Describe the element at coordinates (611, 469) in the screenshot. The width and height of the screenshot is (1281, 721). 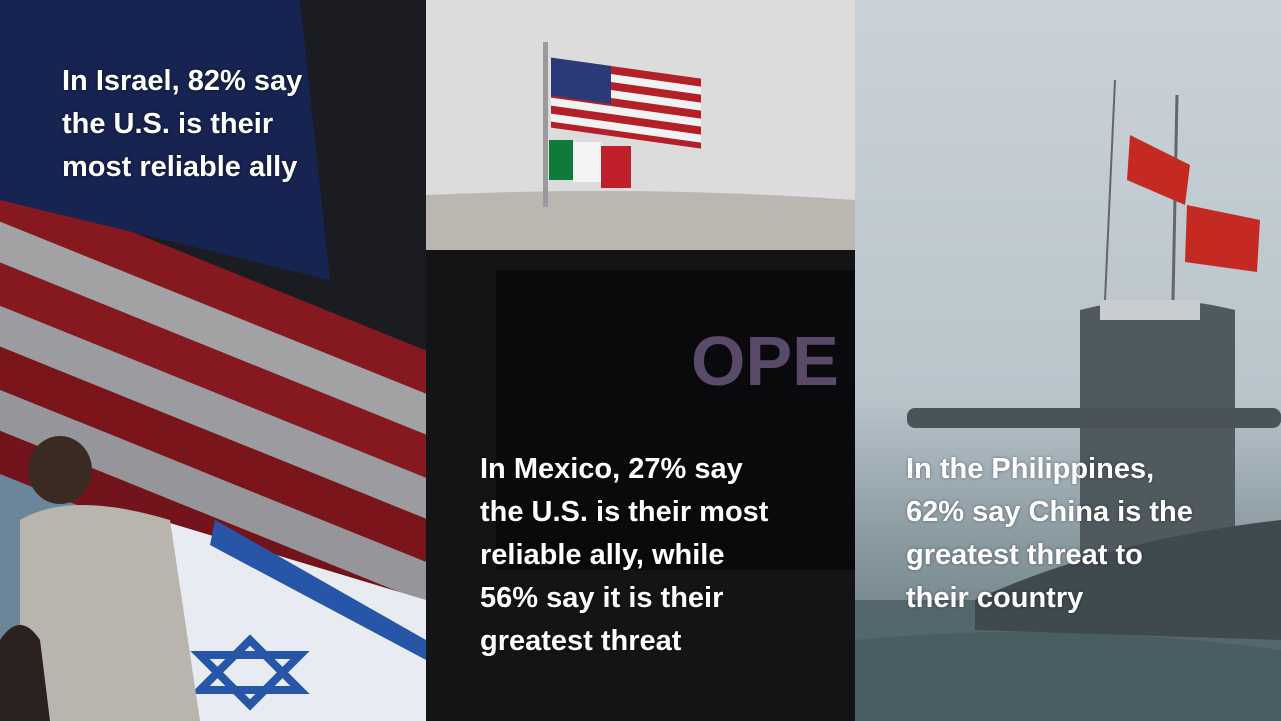
I see `caption-line: In Mexico, 27% say` at that location.